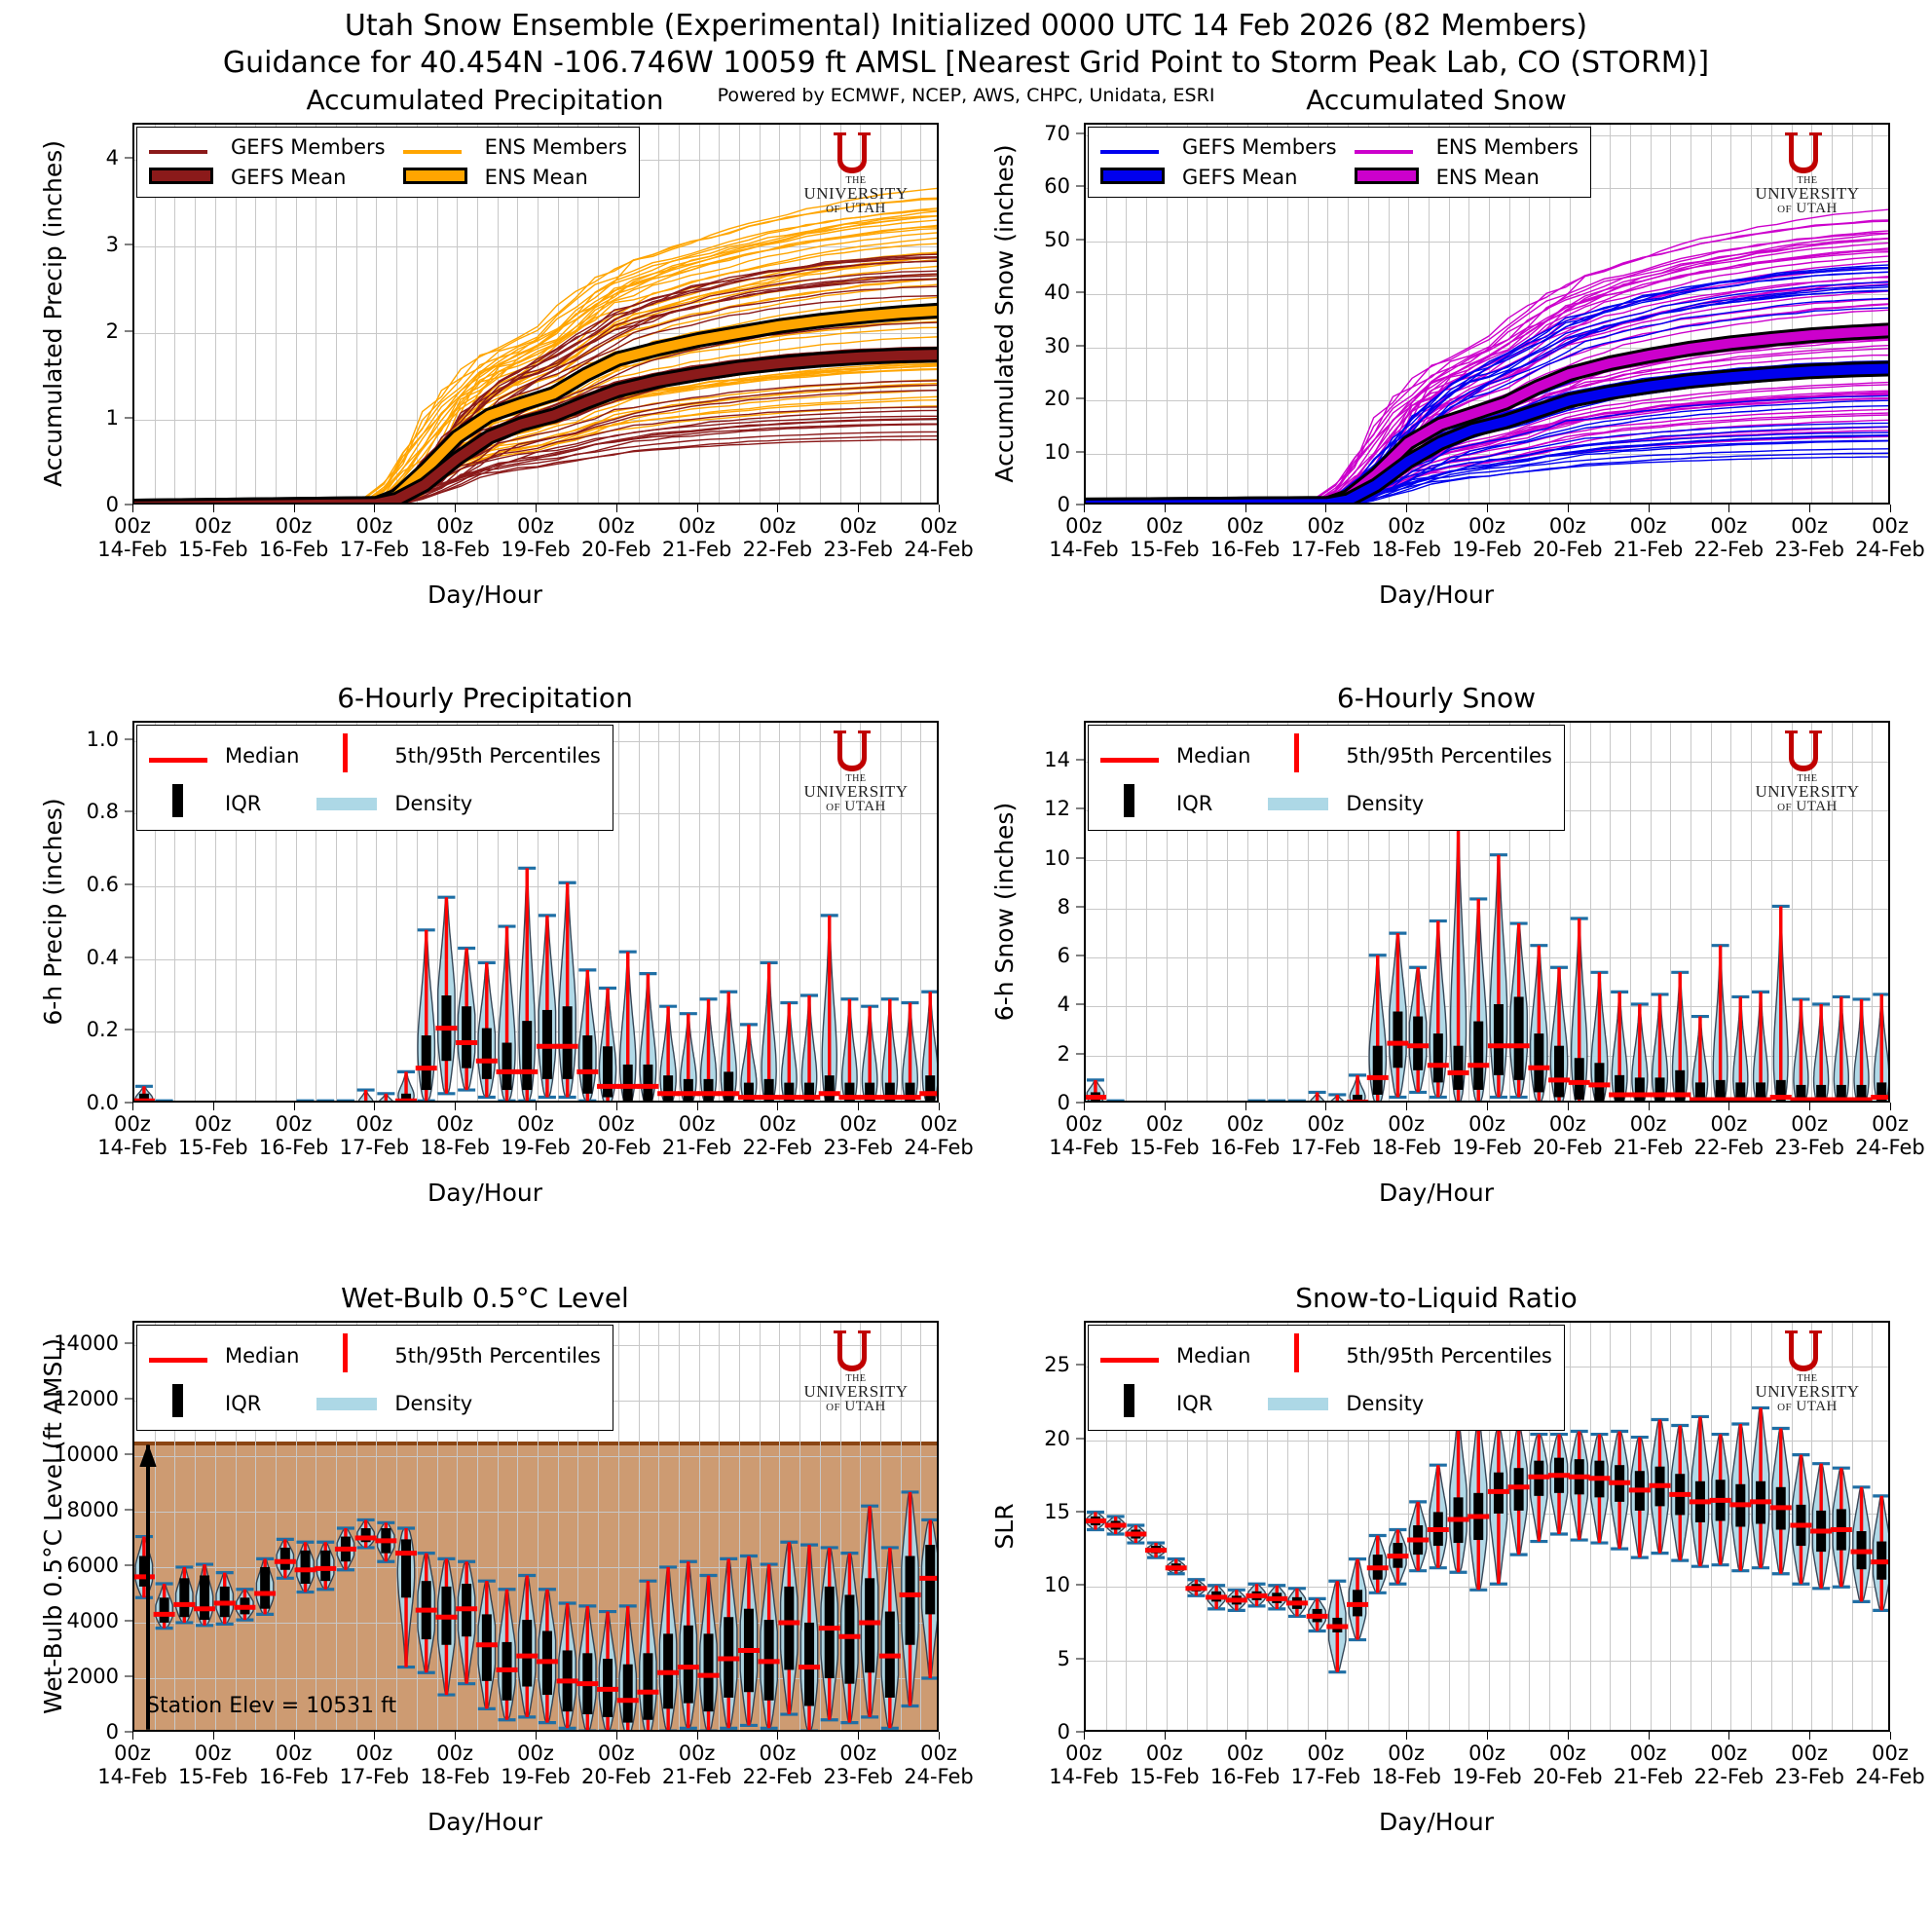 This screenshot has width=1932, height=1911. What do you see at coordinates (178, 756) in the screenshot?
I see `legend-swatch-median` at bounding box center [178, 756].